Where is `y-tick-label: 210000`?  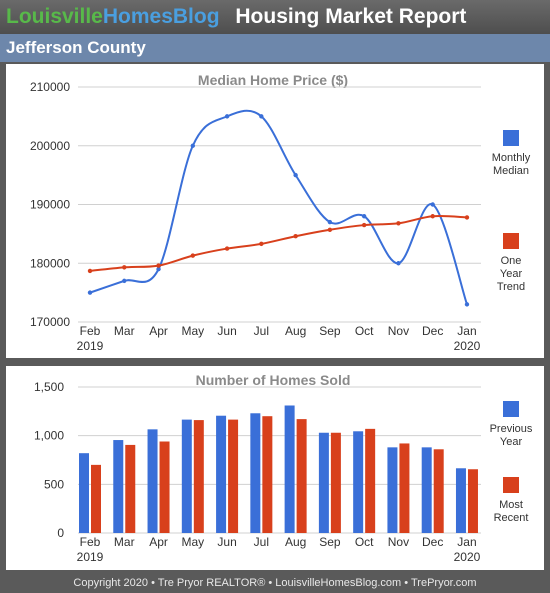
y-tick-label: 210000 is located at coordinates (50, 87).